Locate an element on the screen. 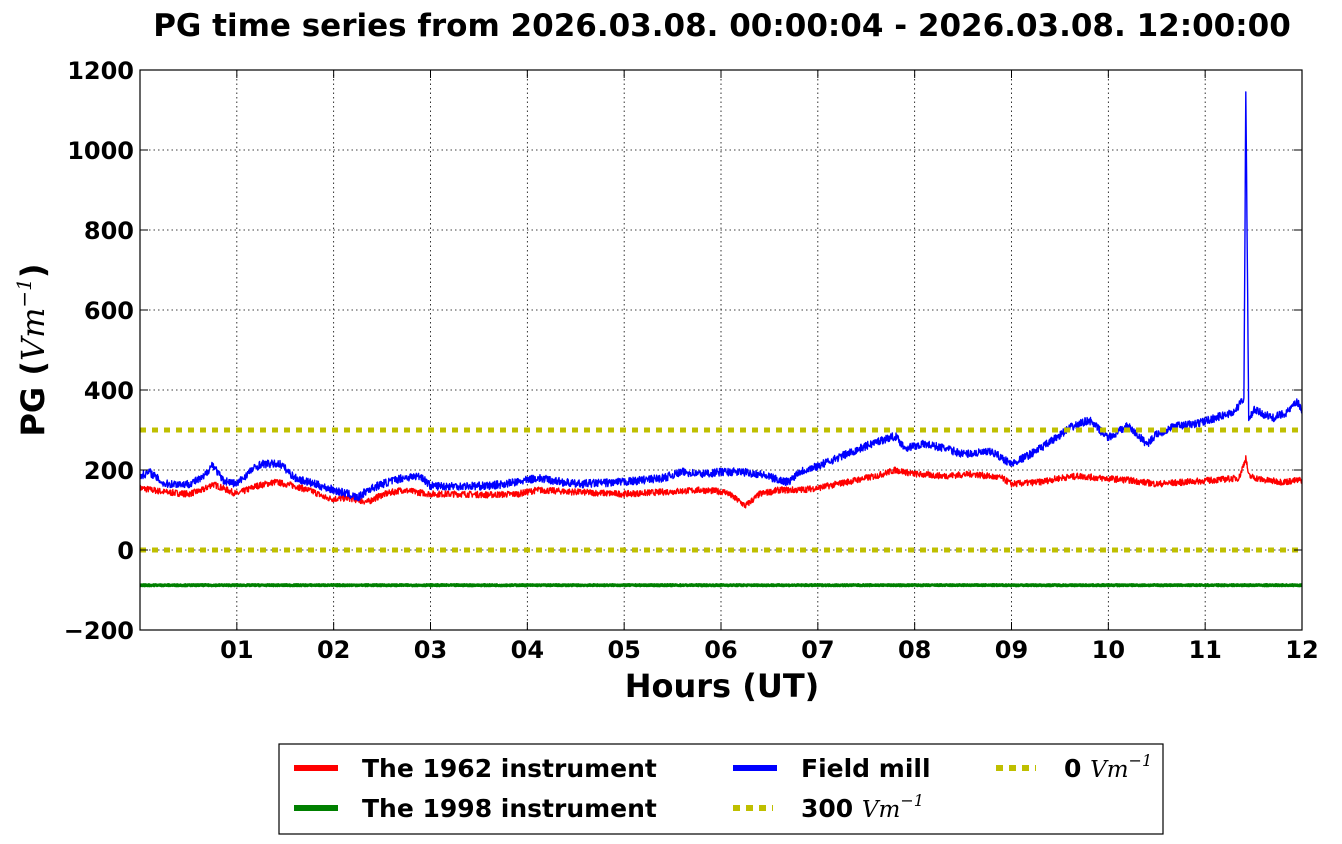 The image size is (1342, 844). legend-label: The 1998 instrument is located at coordinates (509, 808).